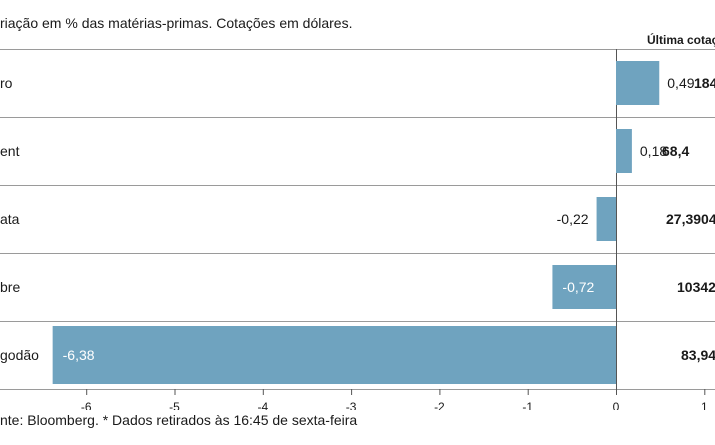 This screenshot has height=445, width=715. Describe the element at coordinates (262, 405) in the screenshot. I see `x-tick-label: -4` at that location.